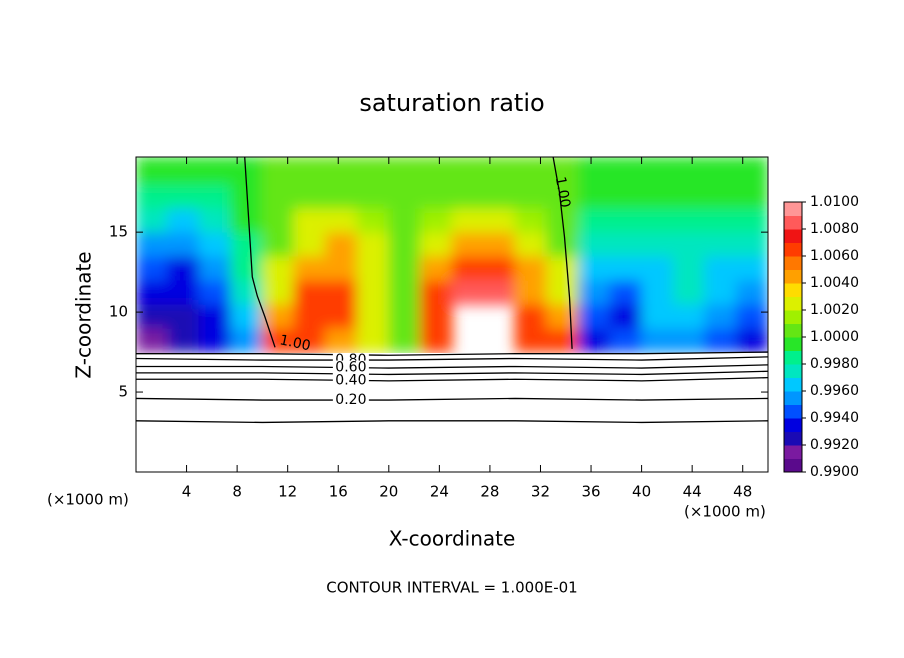 This screenshot has height=658, width=904. Describe the element at coordinates (123, 392) in the screenshot. I see `y-tick-label: 5` at that location.